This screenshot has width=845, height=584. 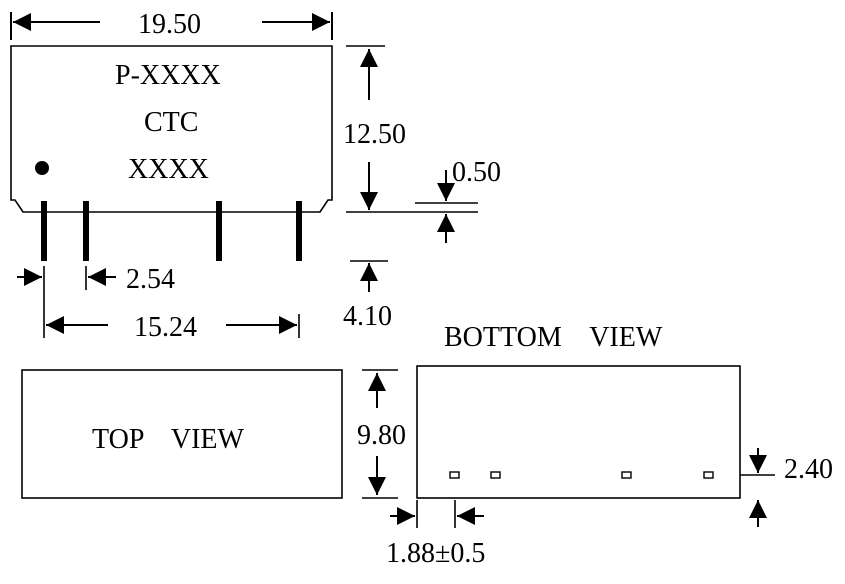 What do you see at coordinates (168, 75) in the screenshot?
I see `marking-line-1: P-XXXX` at bounding box center [168, 75].